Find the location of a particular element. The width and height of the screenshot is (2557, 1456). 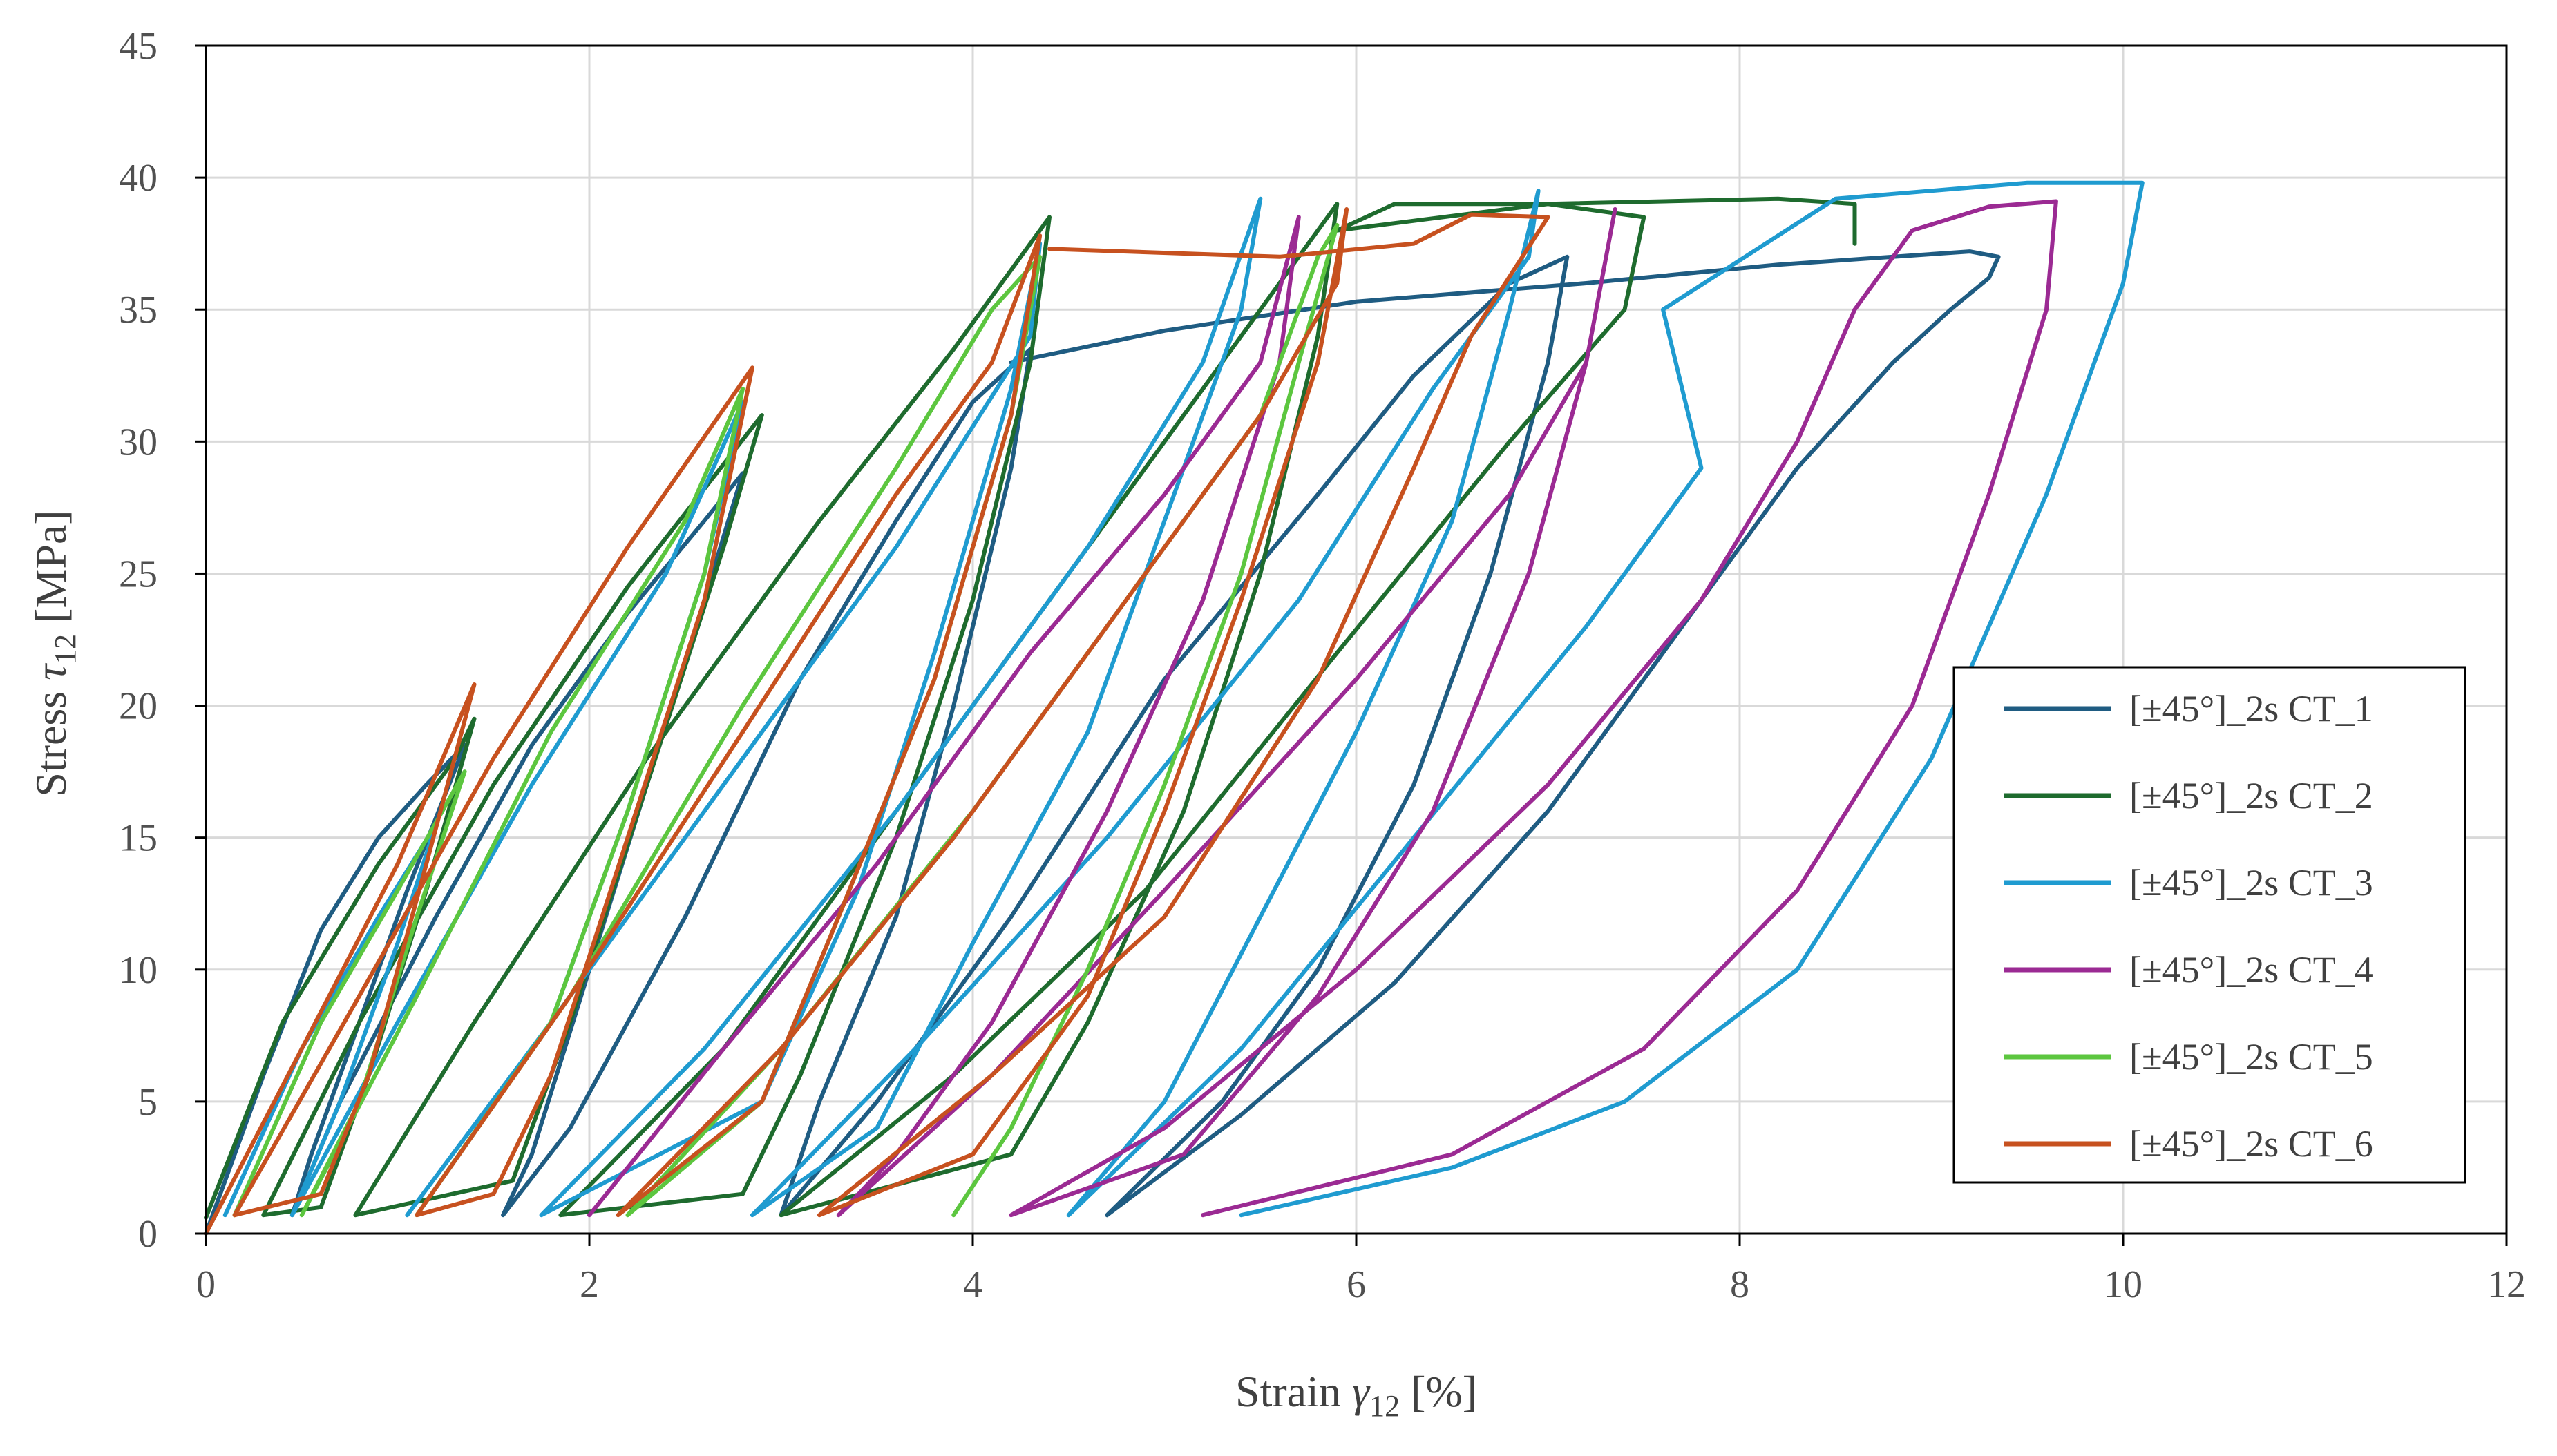

x-tick-label: 12 is located at coordinates (2506, 1284).